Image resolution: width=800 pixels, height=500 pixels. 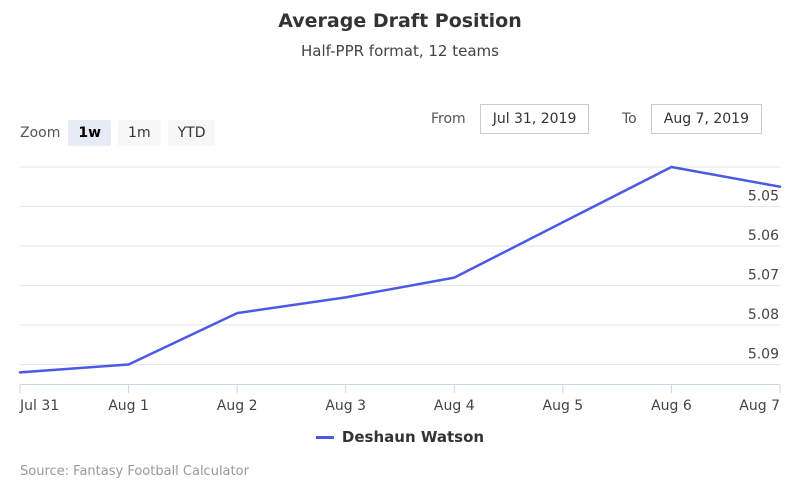 What do you see at coordinates (763, 315) in the screenshot?
I see `y-tick-label: 5.08` at bounding box center [763, 315].